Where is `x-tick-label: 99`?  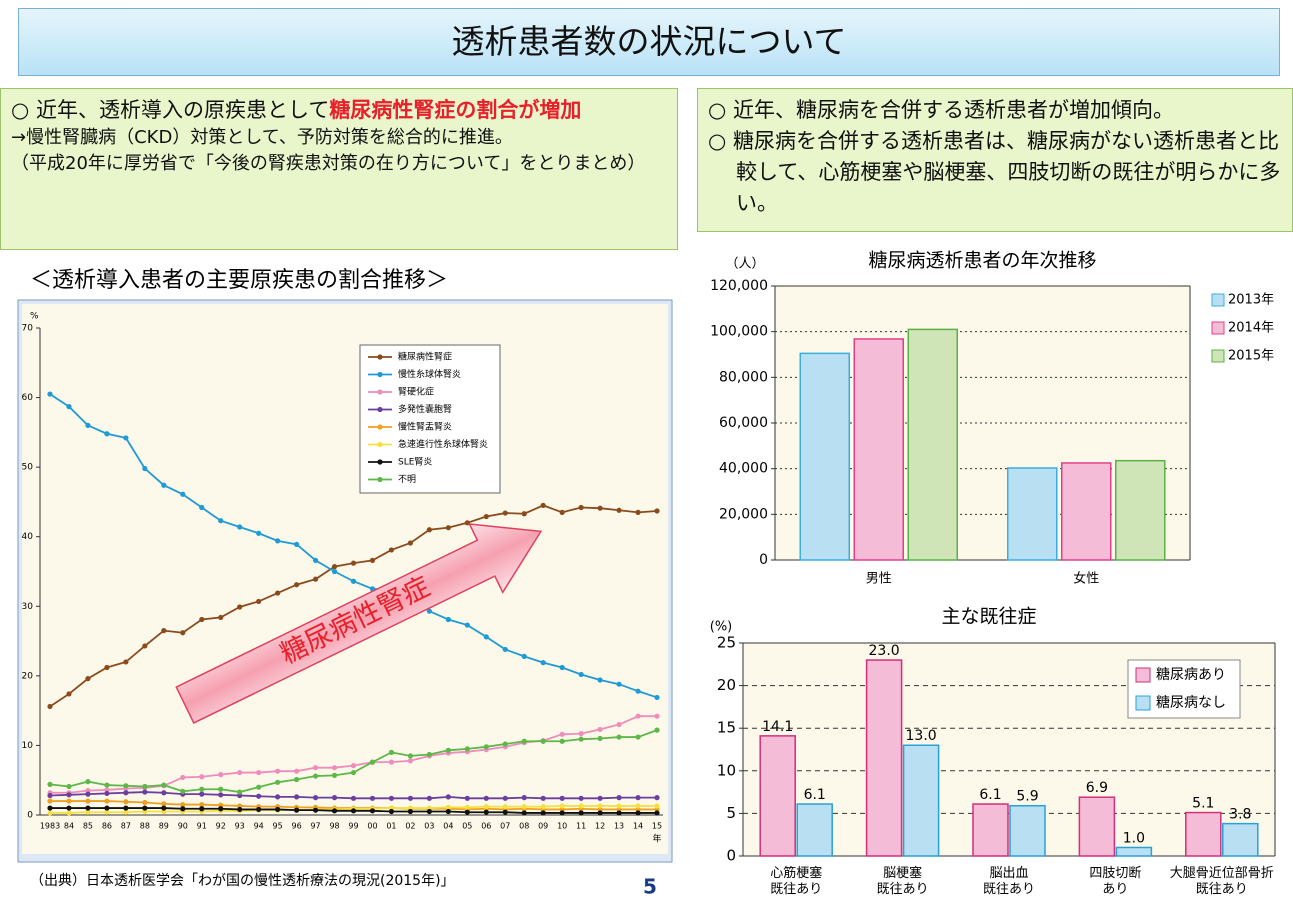 x-tick-label: 99 is located at coordinates (353, 826).